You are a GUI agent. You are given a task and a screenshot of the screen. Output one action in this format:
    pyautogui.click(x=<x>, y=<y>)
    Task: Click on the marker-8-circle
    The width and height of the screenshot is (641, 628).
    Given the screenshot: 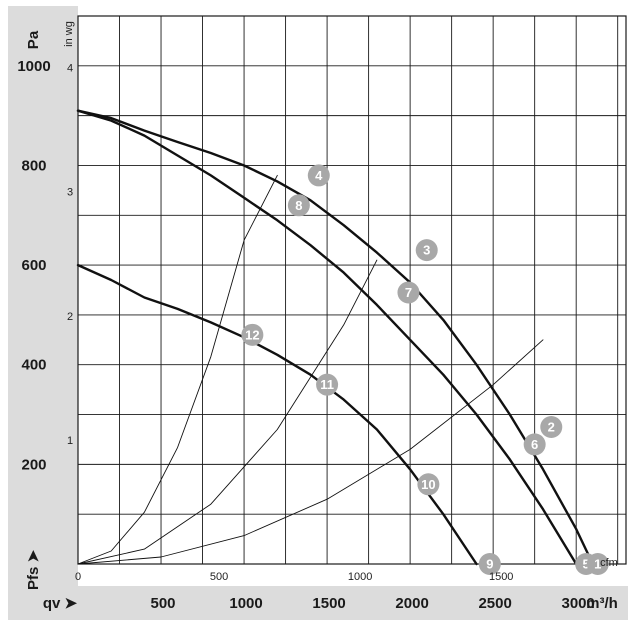 What is the action you would take?
    pyautogui.click(x=298, y=205)
    